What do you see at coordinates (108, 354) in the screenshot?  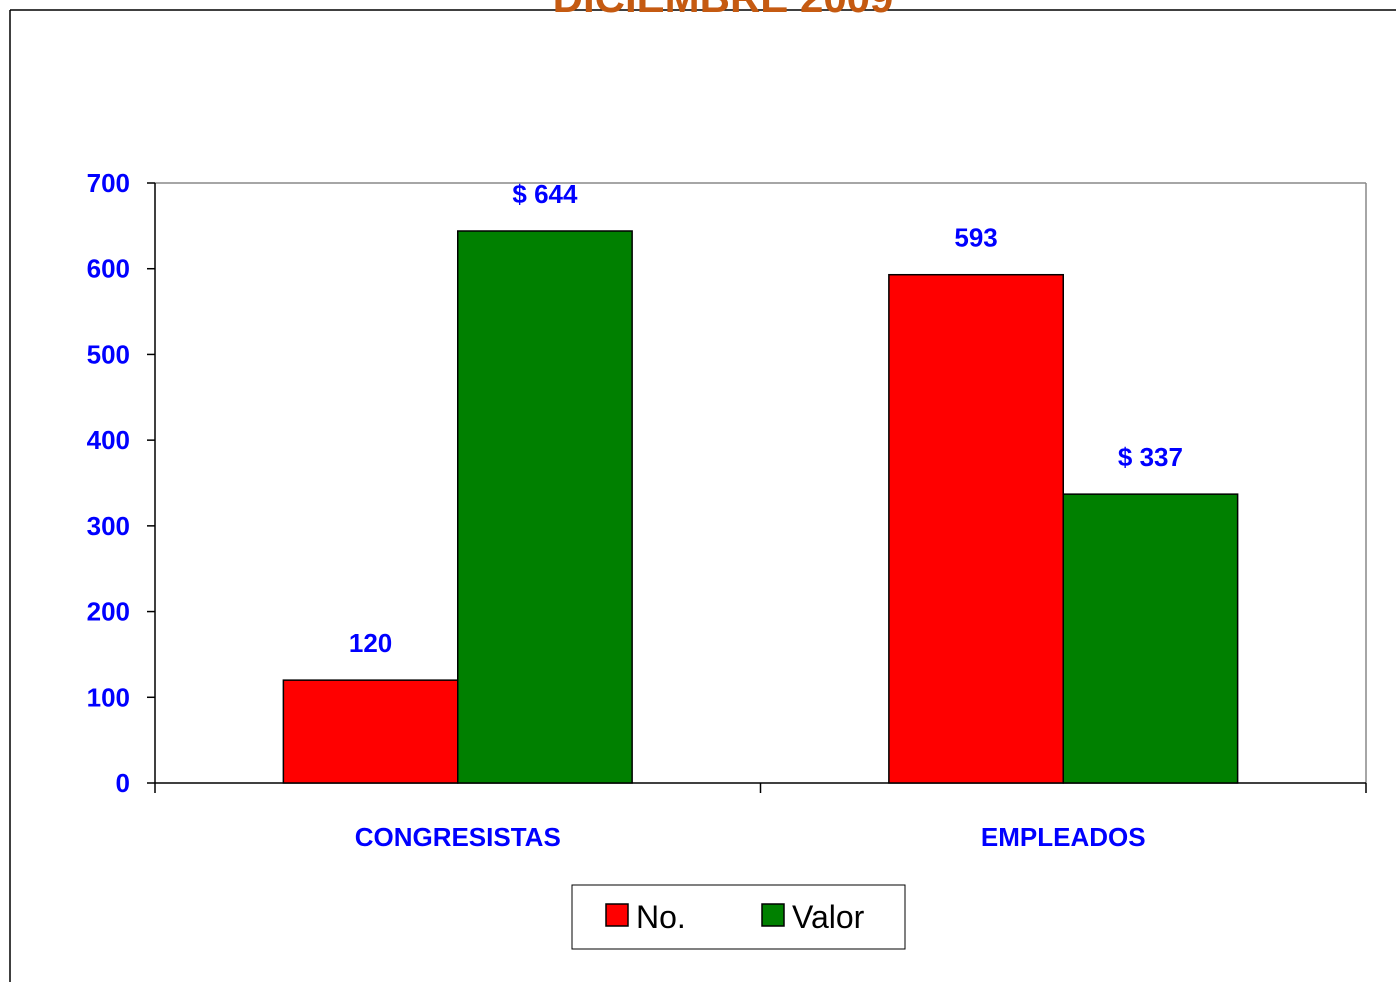 I see `y-tick-label: 500` at bounding box center [108, 354].